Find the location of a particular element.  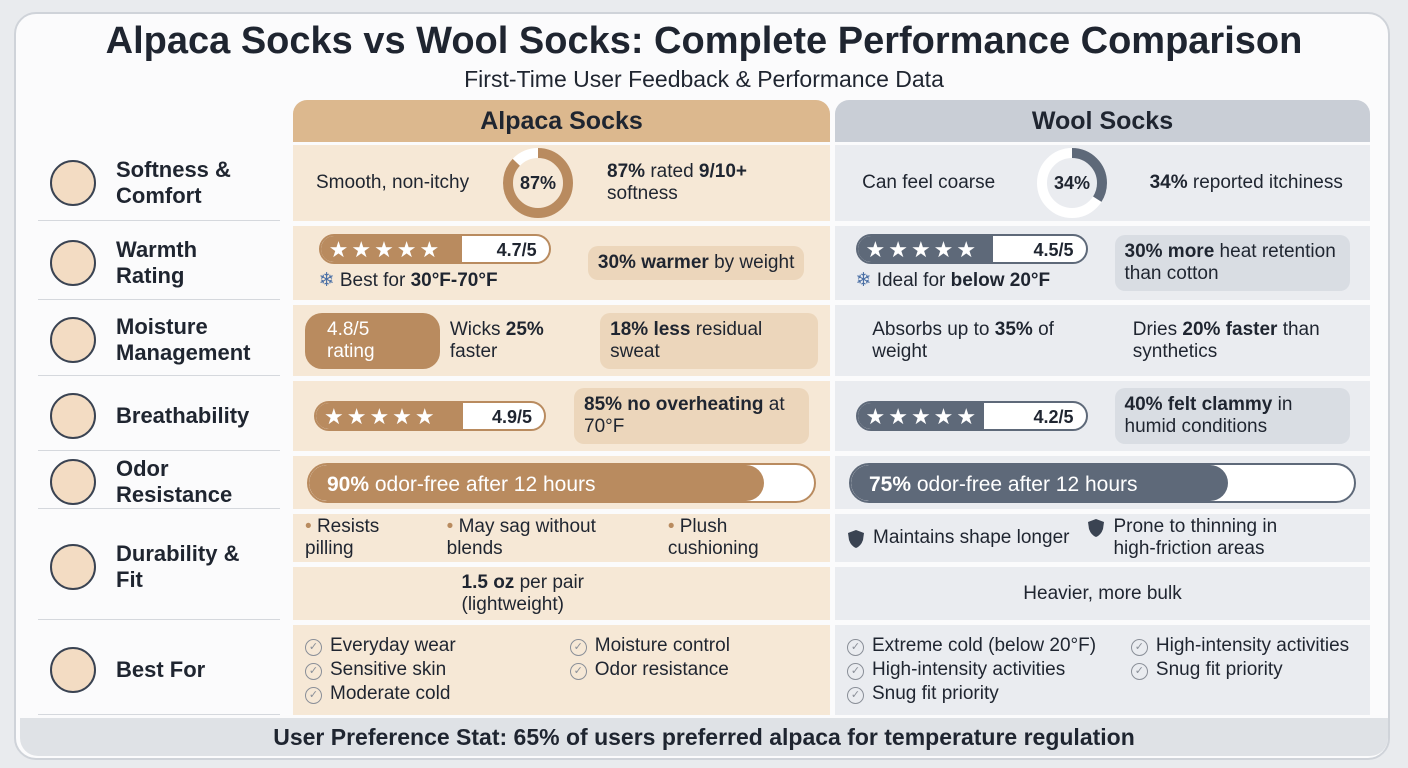

text: 87% rated 9/10+ softness is located at coordinates (707, 183).